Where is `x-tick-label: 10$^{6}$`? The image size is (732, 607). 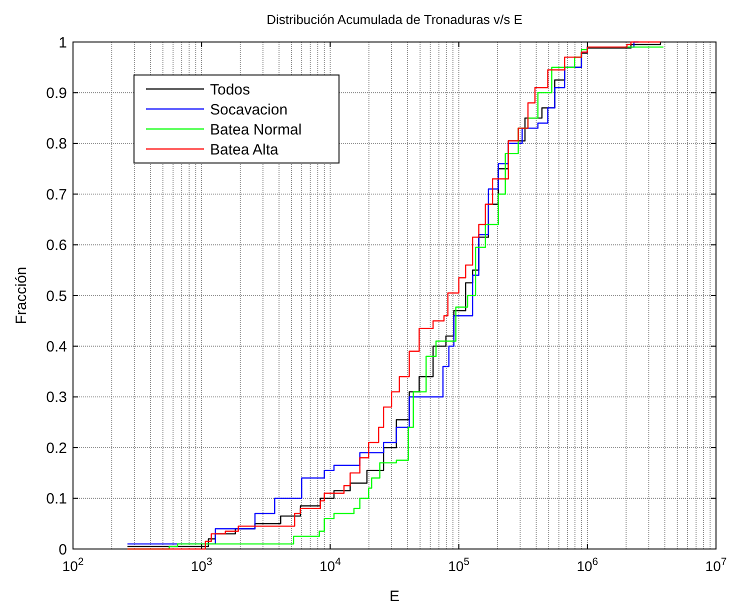
x-tick-label: 10$^{6}$ is located at coordinates (587, 565).